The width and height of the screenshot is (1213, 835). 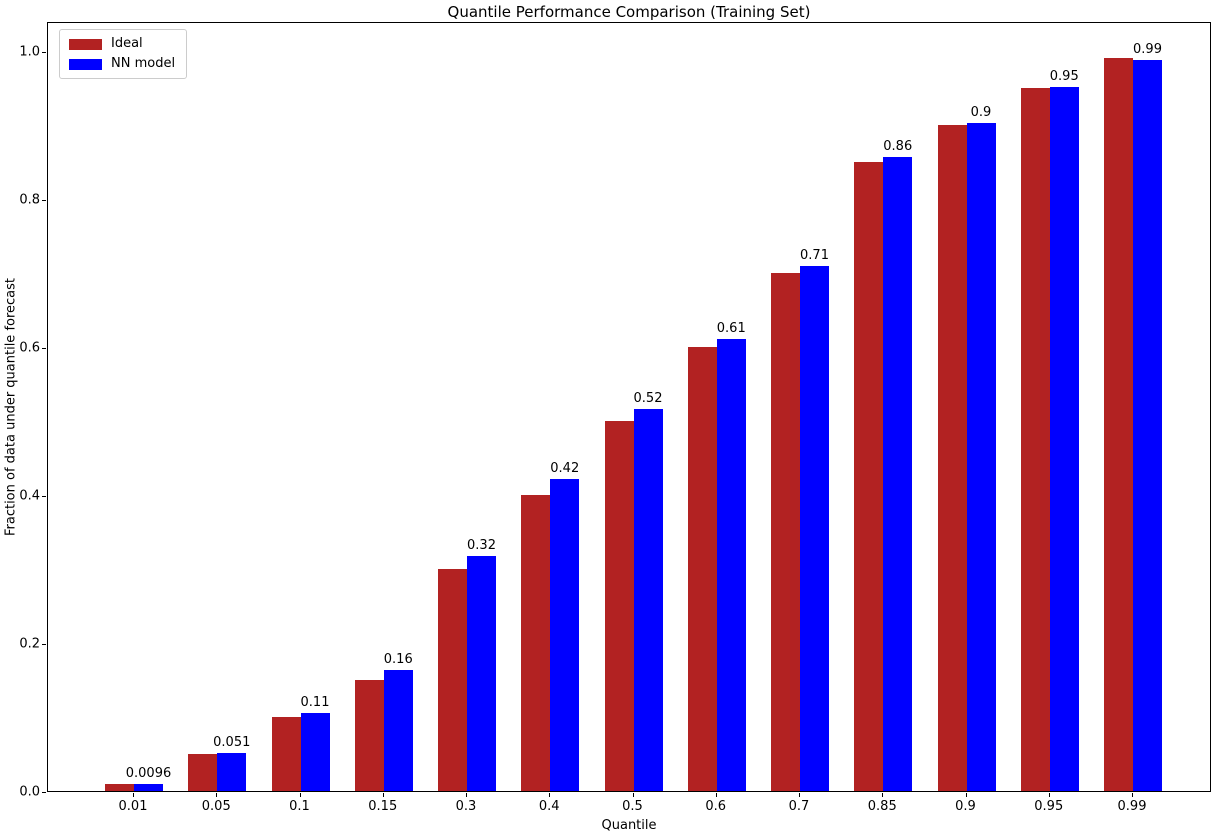 I want to click on bar-value-label: 0.71, so click(x=814, y=256).